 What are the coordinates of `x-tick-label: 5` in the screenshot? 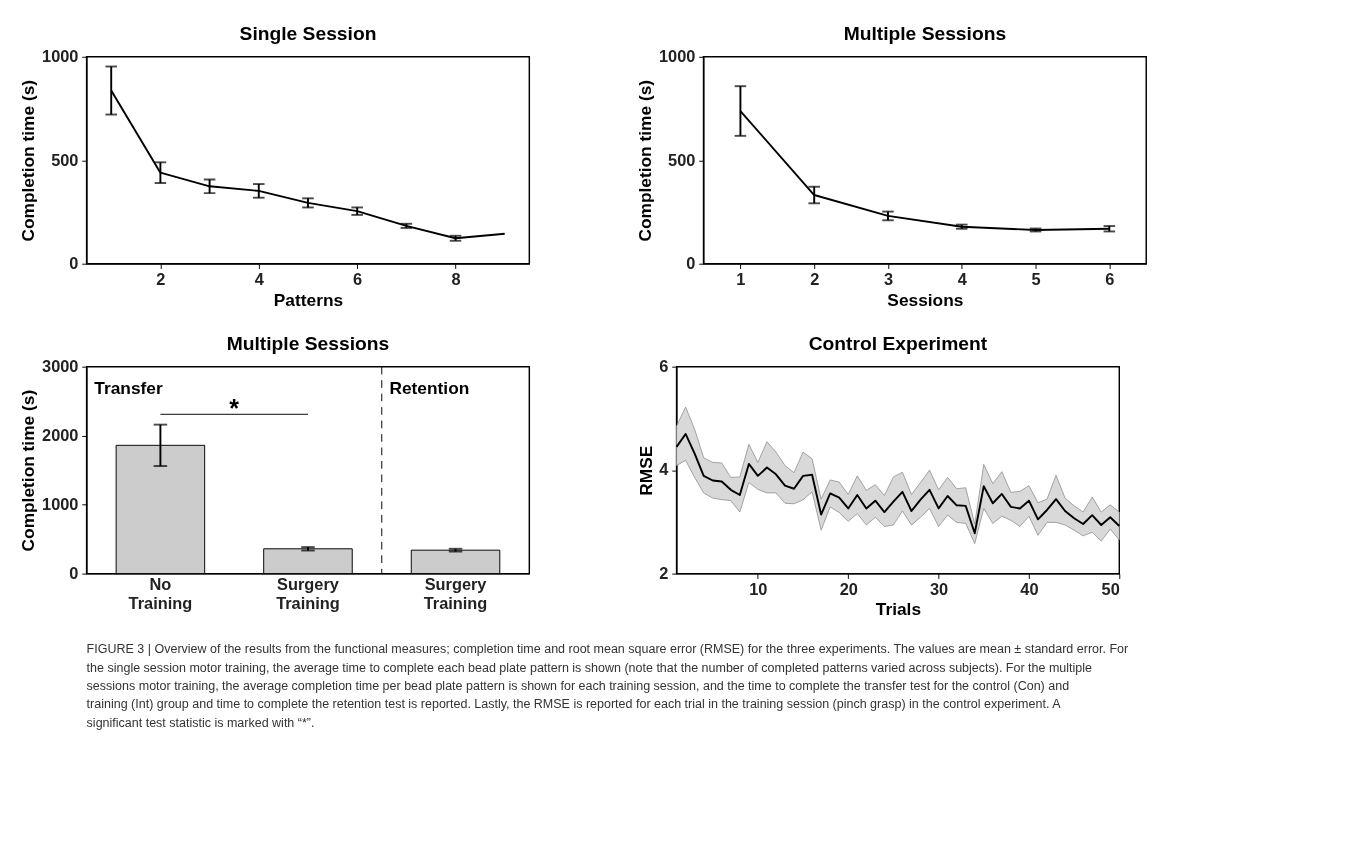 It's located at (1036, 279).